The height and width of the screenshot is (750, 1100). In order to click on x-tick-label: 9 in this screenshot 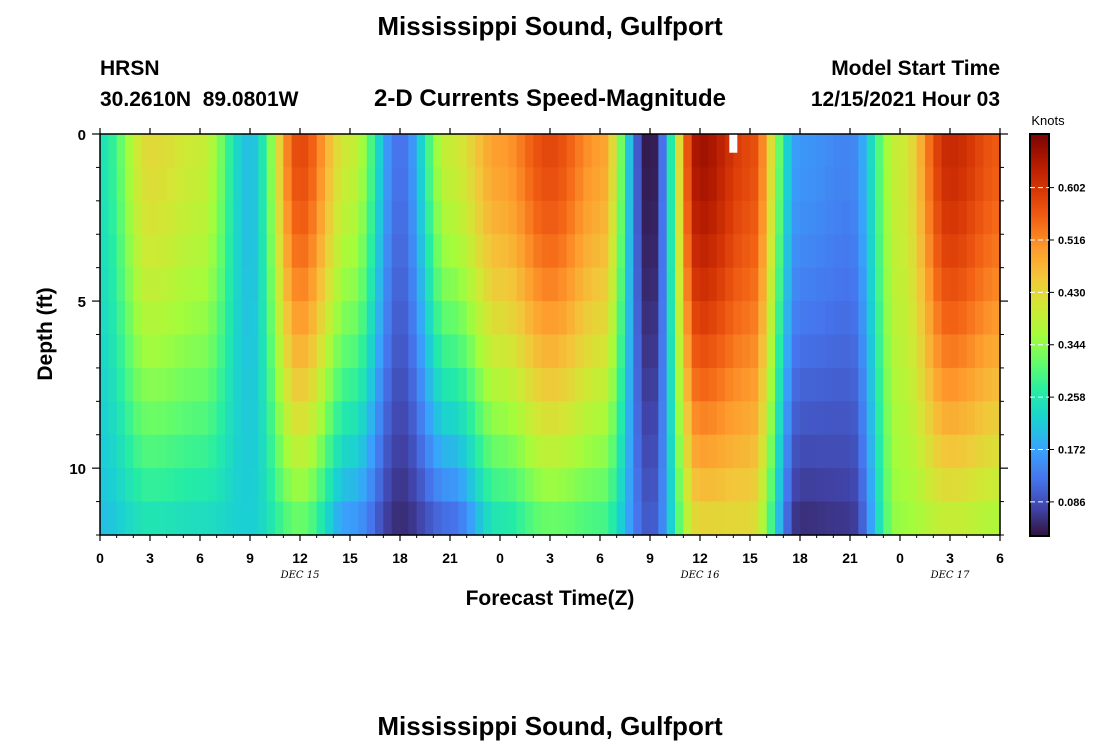, I will do `click(250, 558)`.